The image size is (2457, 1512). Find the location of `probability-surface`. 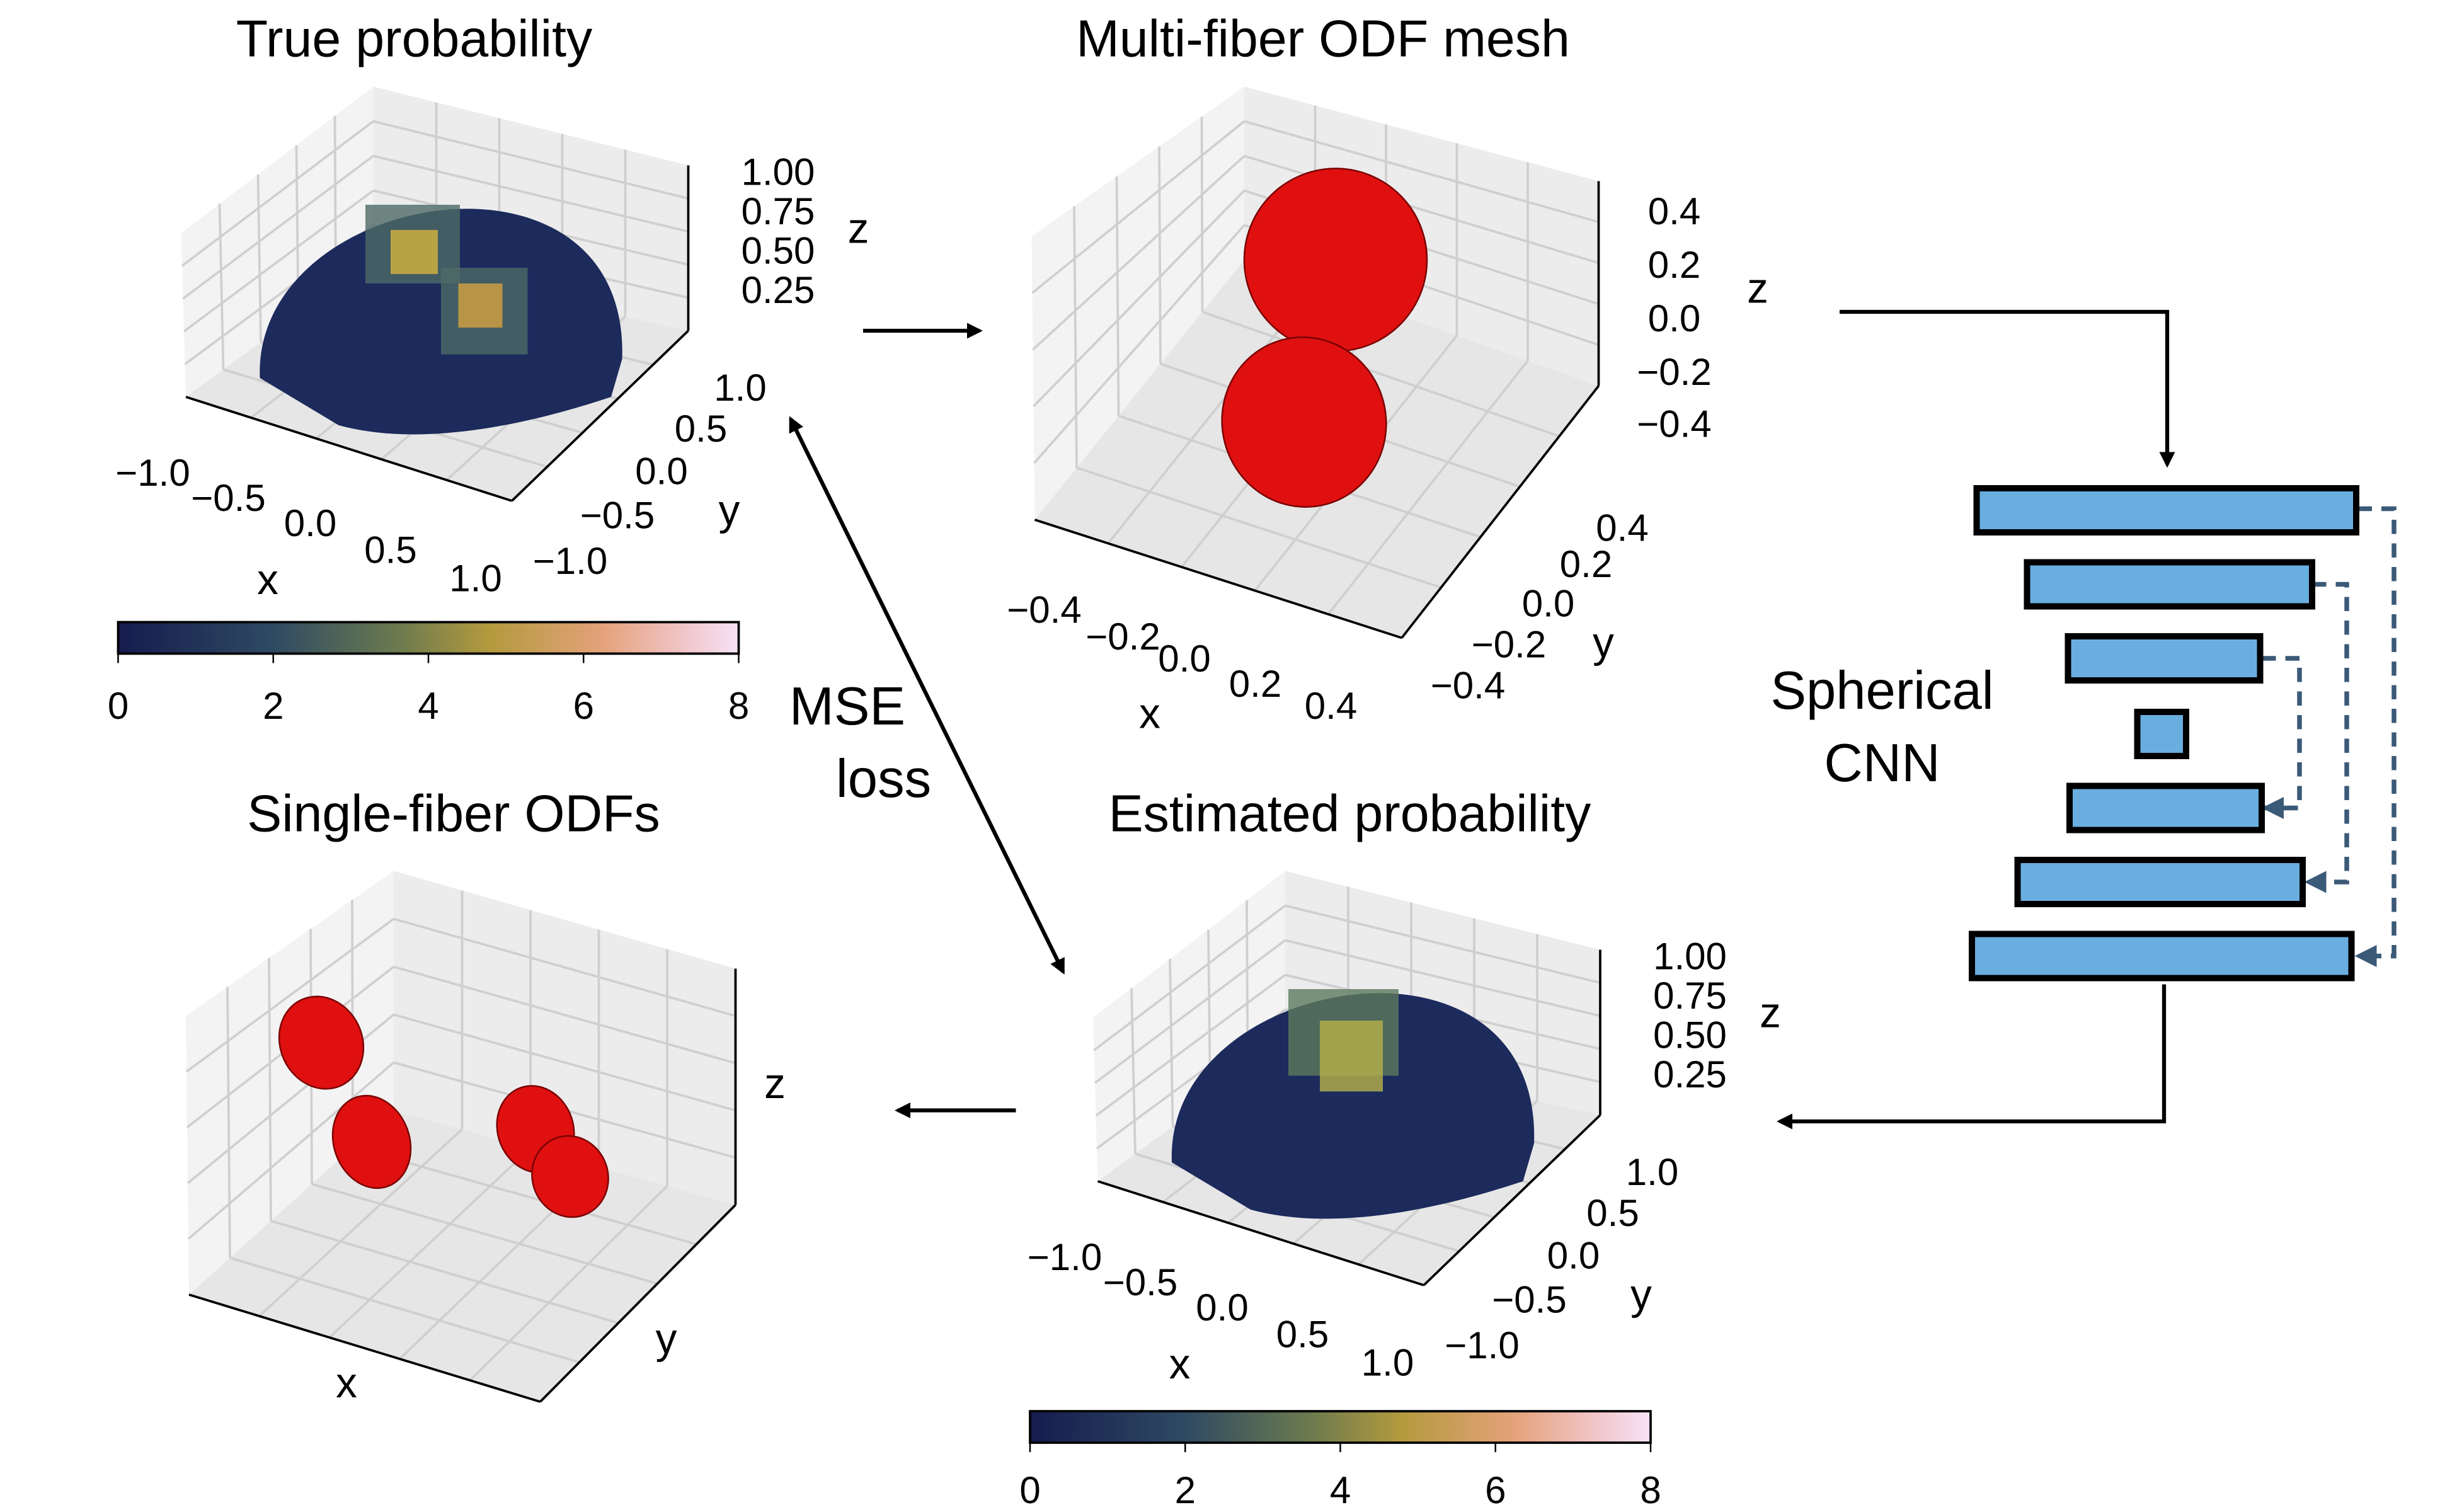

probability-surface is located at coordinates (1353, 1106).